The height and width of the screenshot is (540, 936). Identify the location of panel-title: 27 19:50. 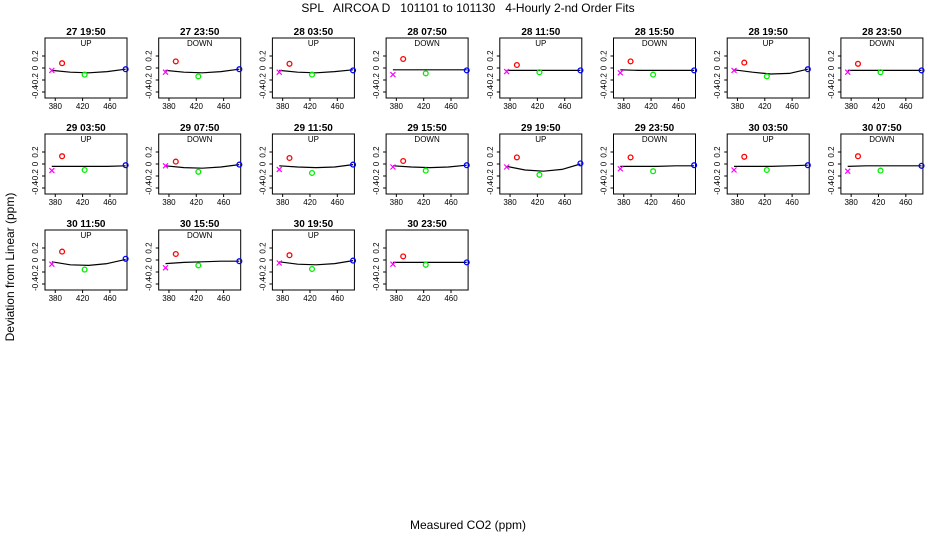
(86, 32).